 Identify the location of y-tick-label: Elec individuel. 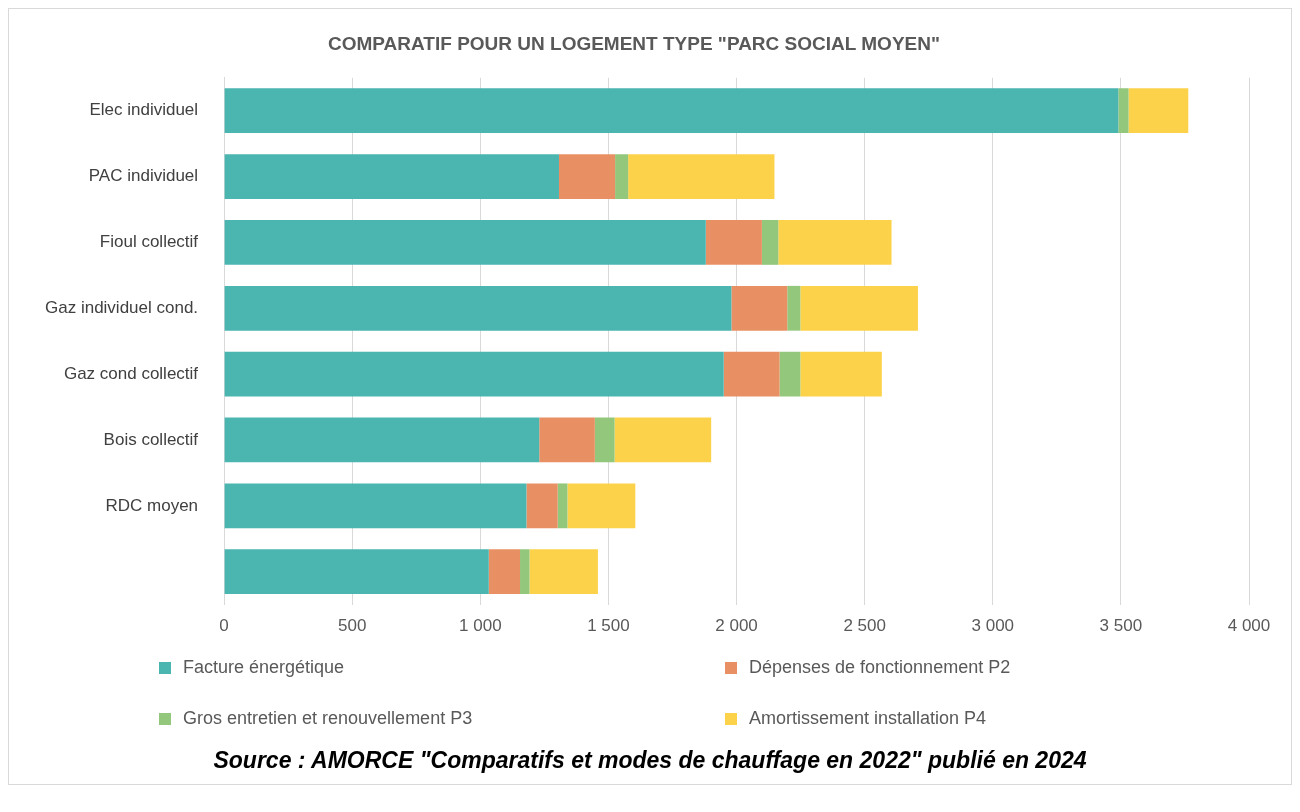
(144, 110).